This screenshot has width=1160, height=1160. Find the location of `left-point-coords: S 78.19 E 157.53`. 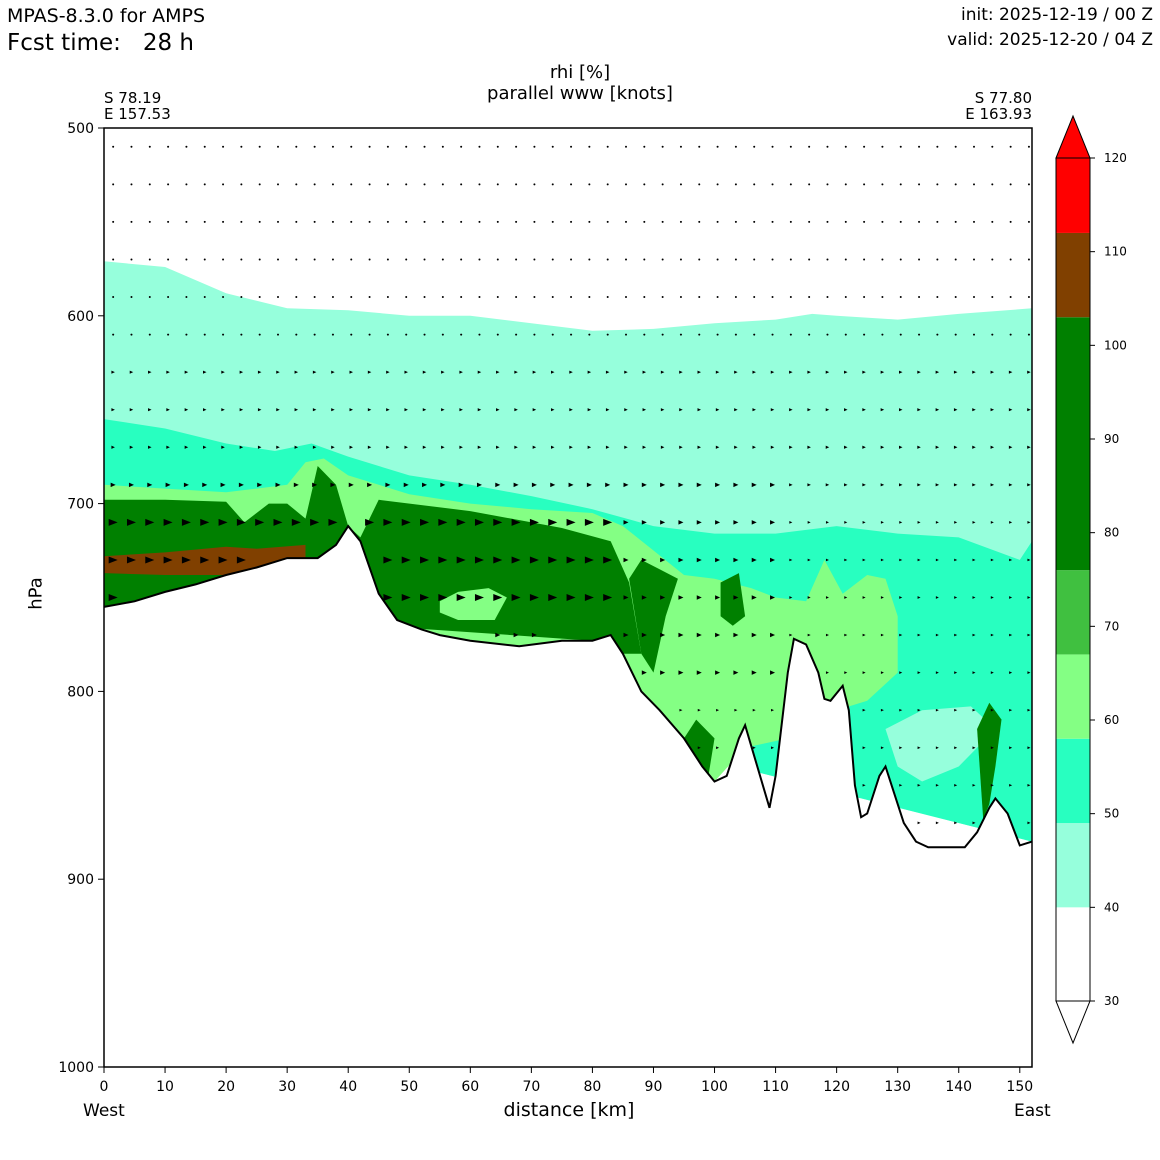

left-point-coords: S 78.19 E 157.53 is located at coordinates (137, 106).